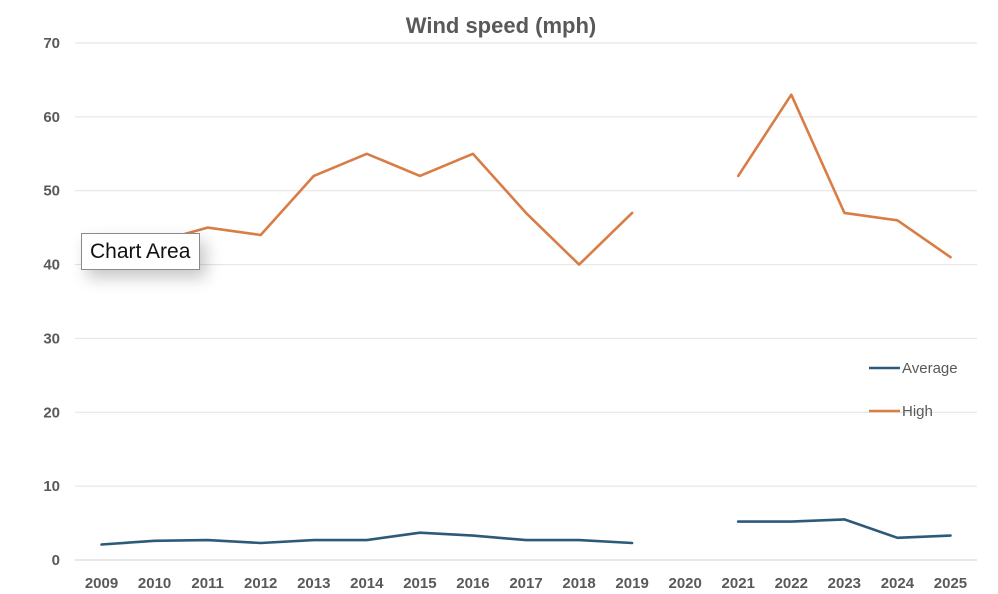 This screenshot has width=998, height=594. I want to click on x-tick-label: 2014, so click(367, 583).